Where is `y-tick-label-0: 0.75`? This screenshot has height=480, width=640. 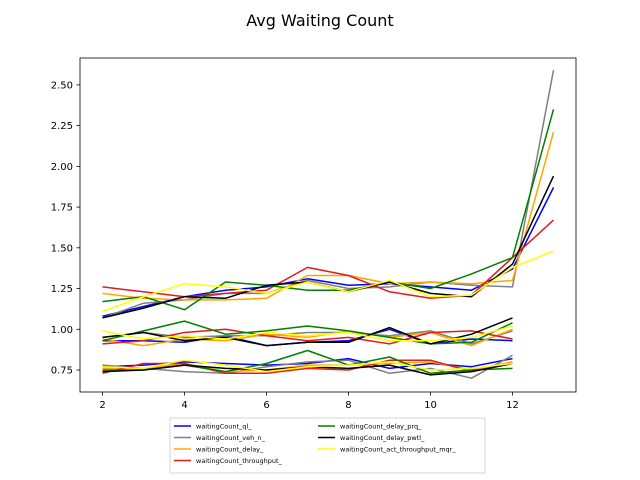 y-tick-label-0: 0.75 is located at coordinates (62, 371).